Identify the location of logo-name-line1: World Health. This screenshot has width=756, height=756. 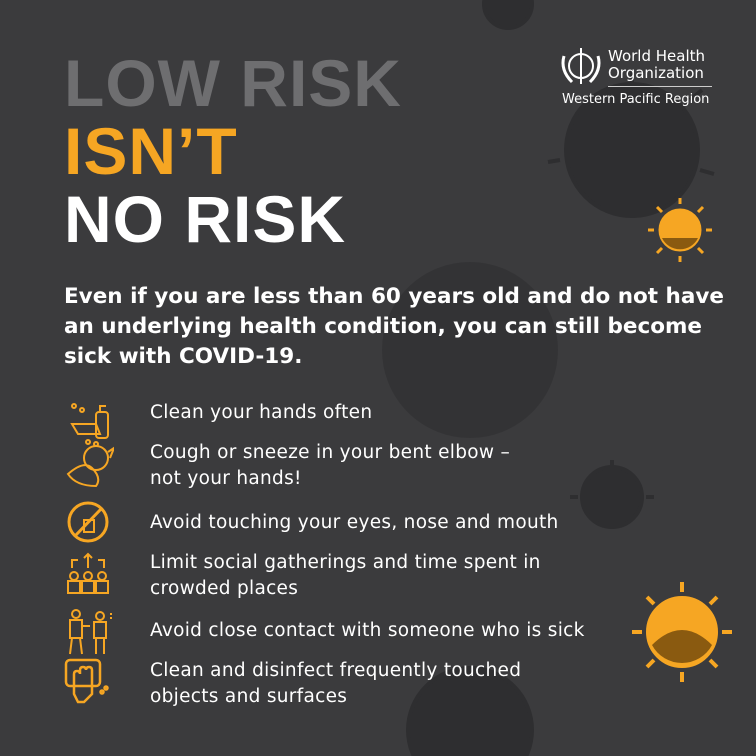
(657, 56).